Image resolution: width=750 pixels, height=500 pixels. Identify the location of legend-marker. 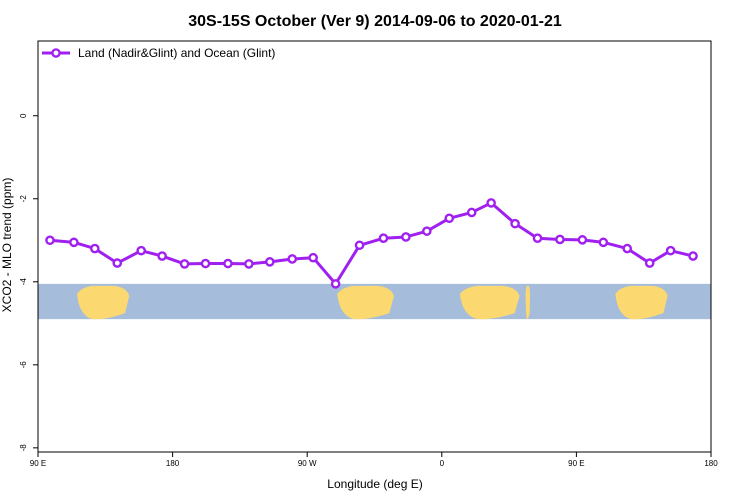
(56, 53).